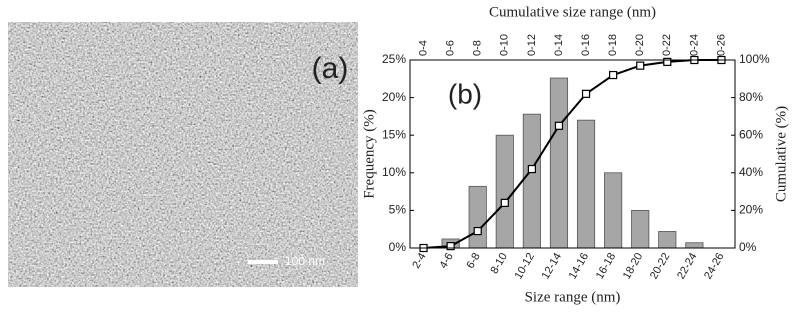 This screenshot has height=320, width=795. Describe the element at coordinates (751, 134) in the screenshot. I see `y2-tick-label: 60%` at that location.